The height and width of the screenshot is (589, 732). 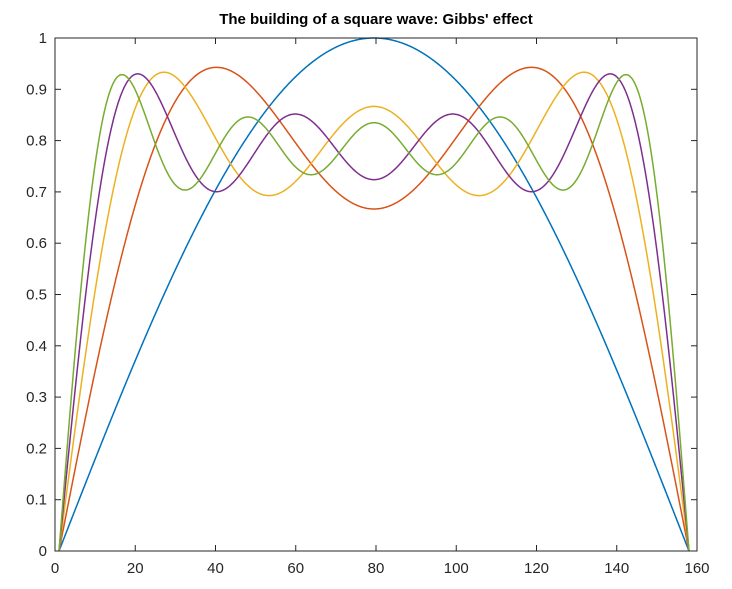 I want to click on x-tick-label: 120, so click(x=536, y=568).